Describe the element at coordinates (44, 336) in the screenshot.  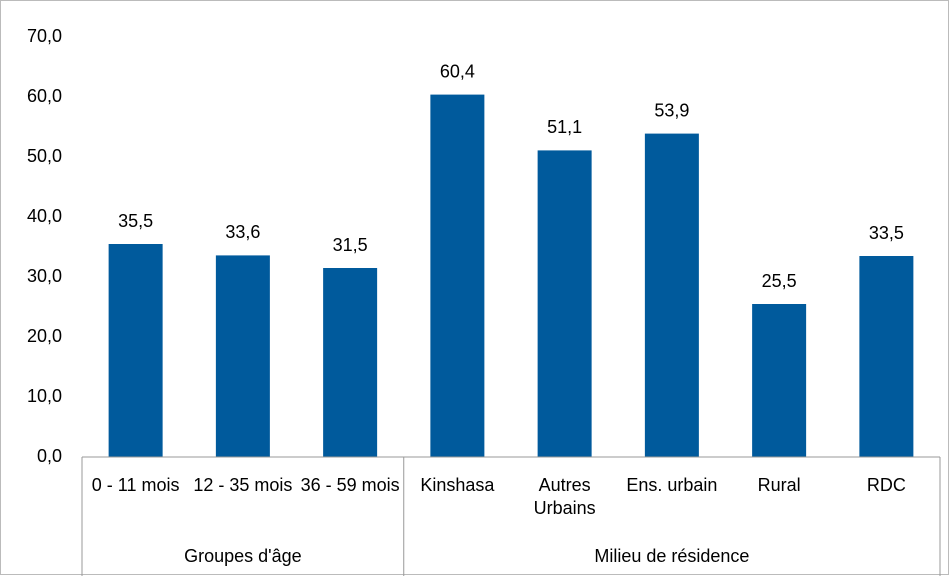
I see `y-tick-label: 20,0` at that location.